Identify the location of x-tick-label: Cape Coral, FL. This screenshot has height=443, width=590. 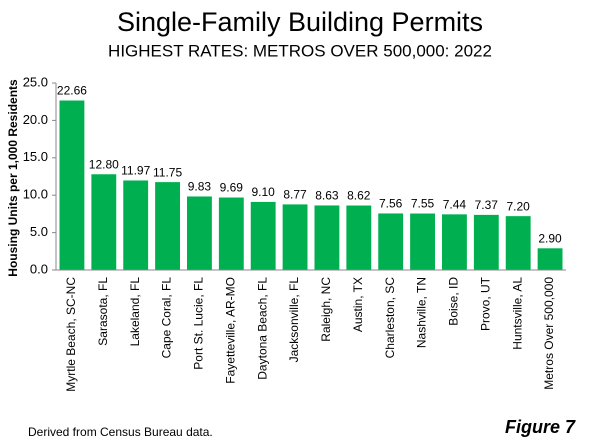
(167, 318).